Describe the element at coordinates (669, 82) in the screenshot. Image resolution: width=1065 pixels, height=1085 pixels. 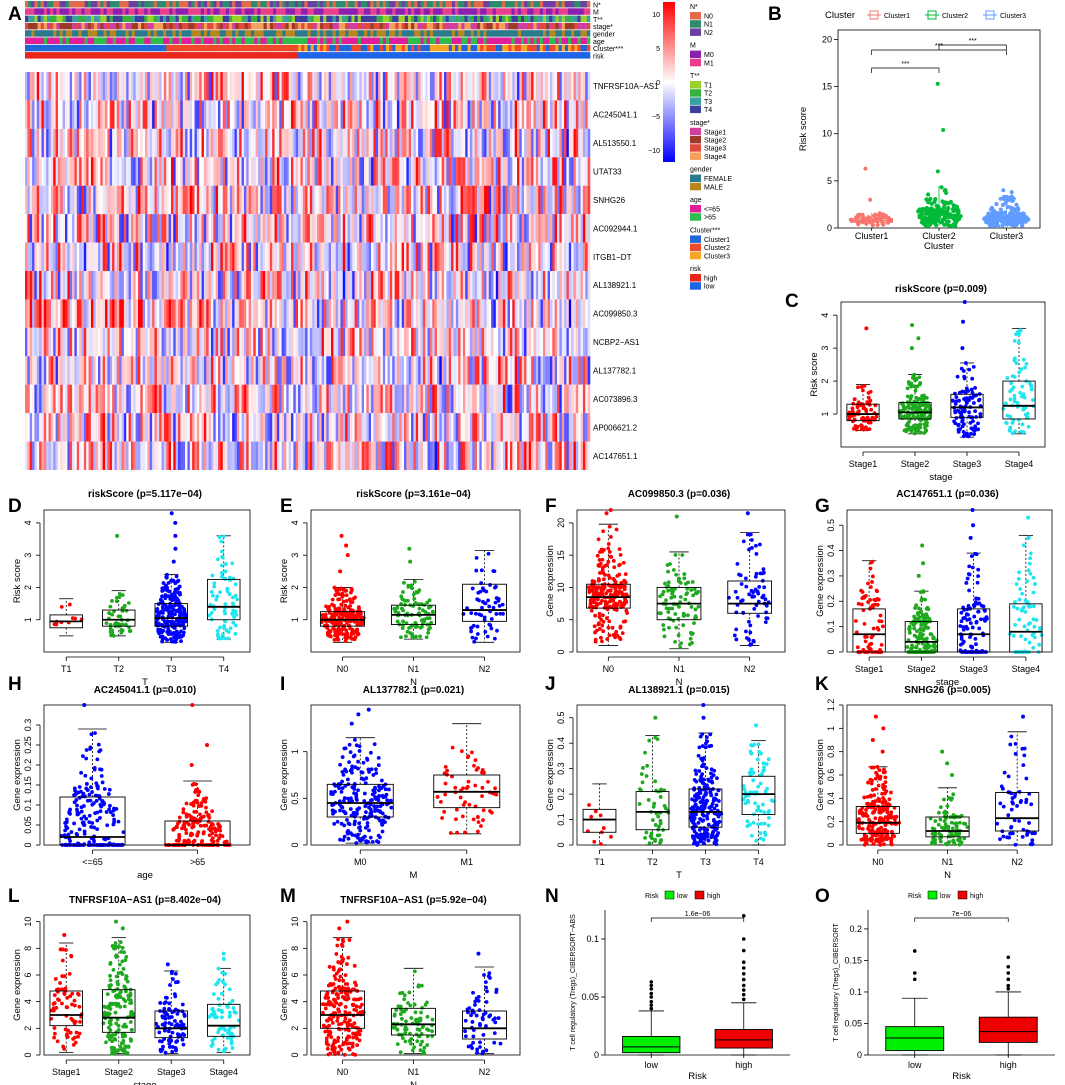
I see `colorbar` at that location.